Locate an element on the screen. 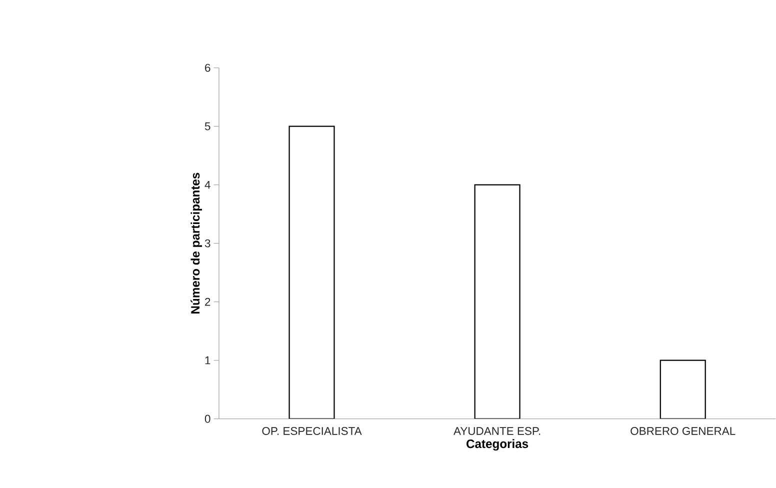 Image resolution: width=776 pixels, height=488 pixels. y-tick-label: 6 is located at coordinates (207, 68).